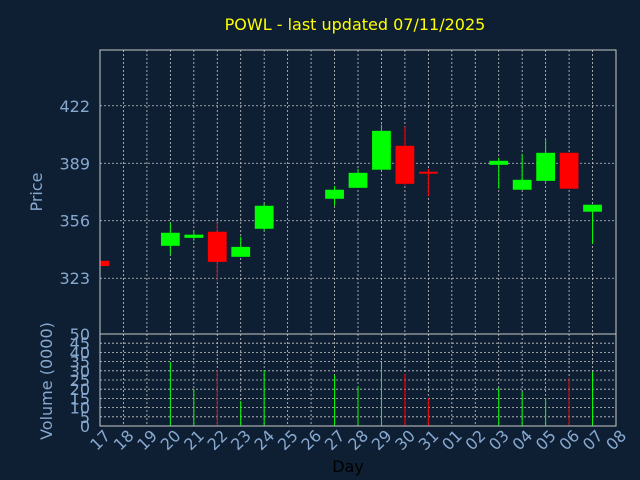 The image size is (640, 480). What do you see at coordinates (46, 381) in the screenshot?
I see `y2-axis-label: Volume (0000)` at bounding box center [46, 381].